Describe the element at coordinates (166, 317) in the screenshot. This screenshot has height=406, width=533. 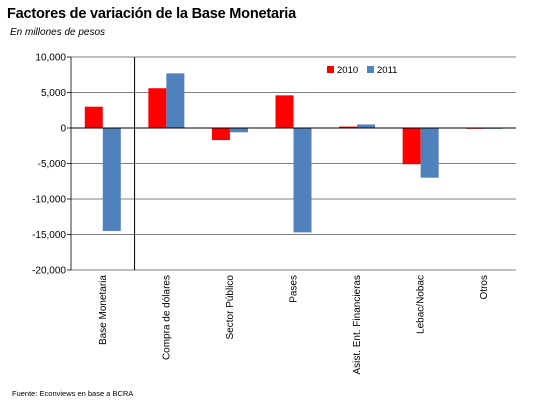
I see `category-label: Compra de dólares` at that location.